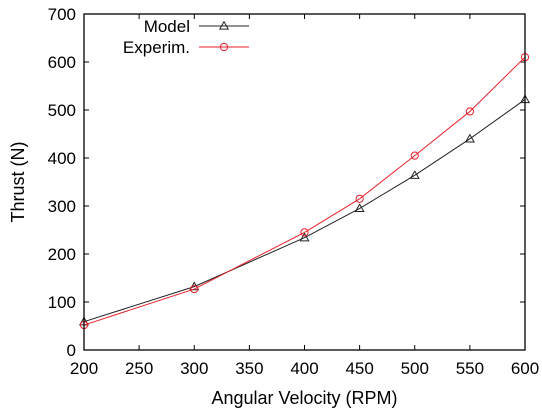 The image size is (542, 412). What do you see at coordinates (62, 158) in the screenshot?
I see `y-tick-label: 400` at bounding box center [62, 158].